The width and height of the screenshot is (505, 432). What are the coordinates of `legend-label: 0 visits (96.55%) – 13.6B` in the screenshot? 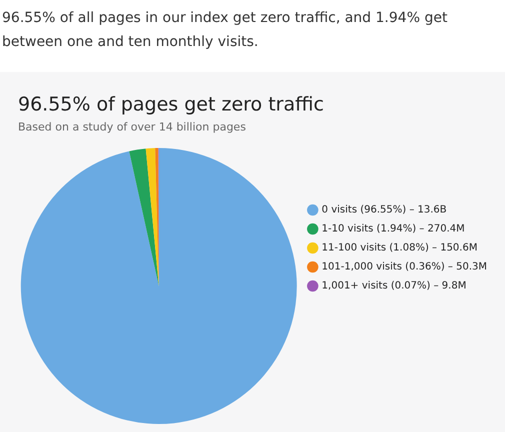 It's located at (384, 210).